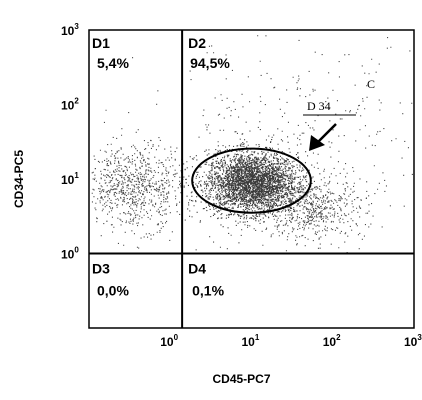  What do you see at coordinates (371, 84) in the screenshot?
I see `corner-label-c: C` at bounding box center [371, 84].